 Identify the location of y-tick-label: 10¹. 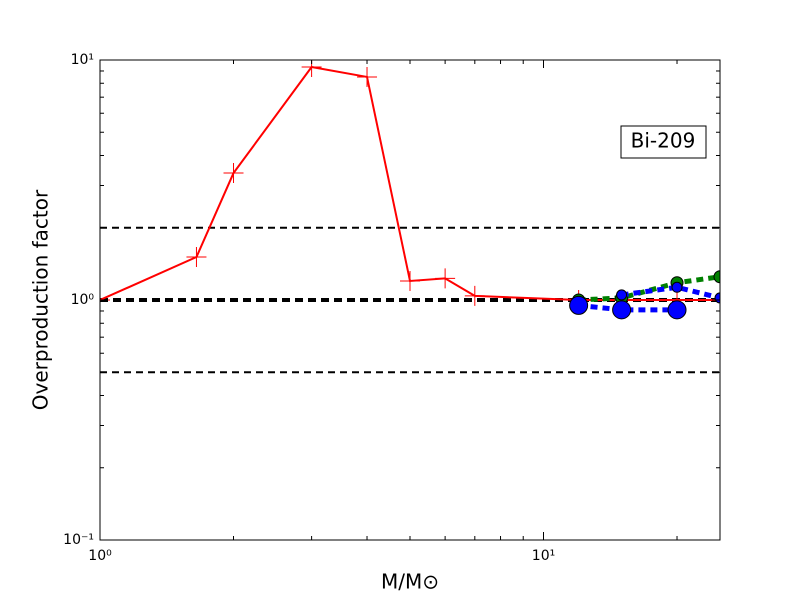
(82, 60).